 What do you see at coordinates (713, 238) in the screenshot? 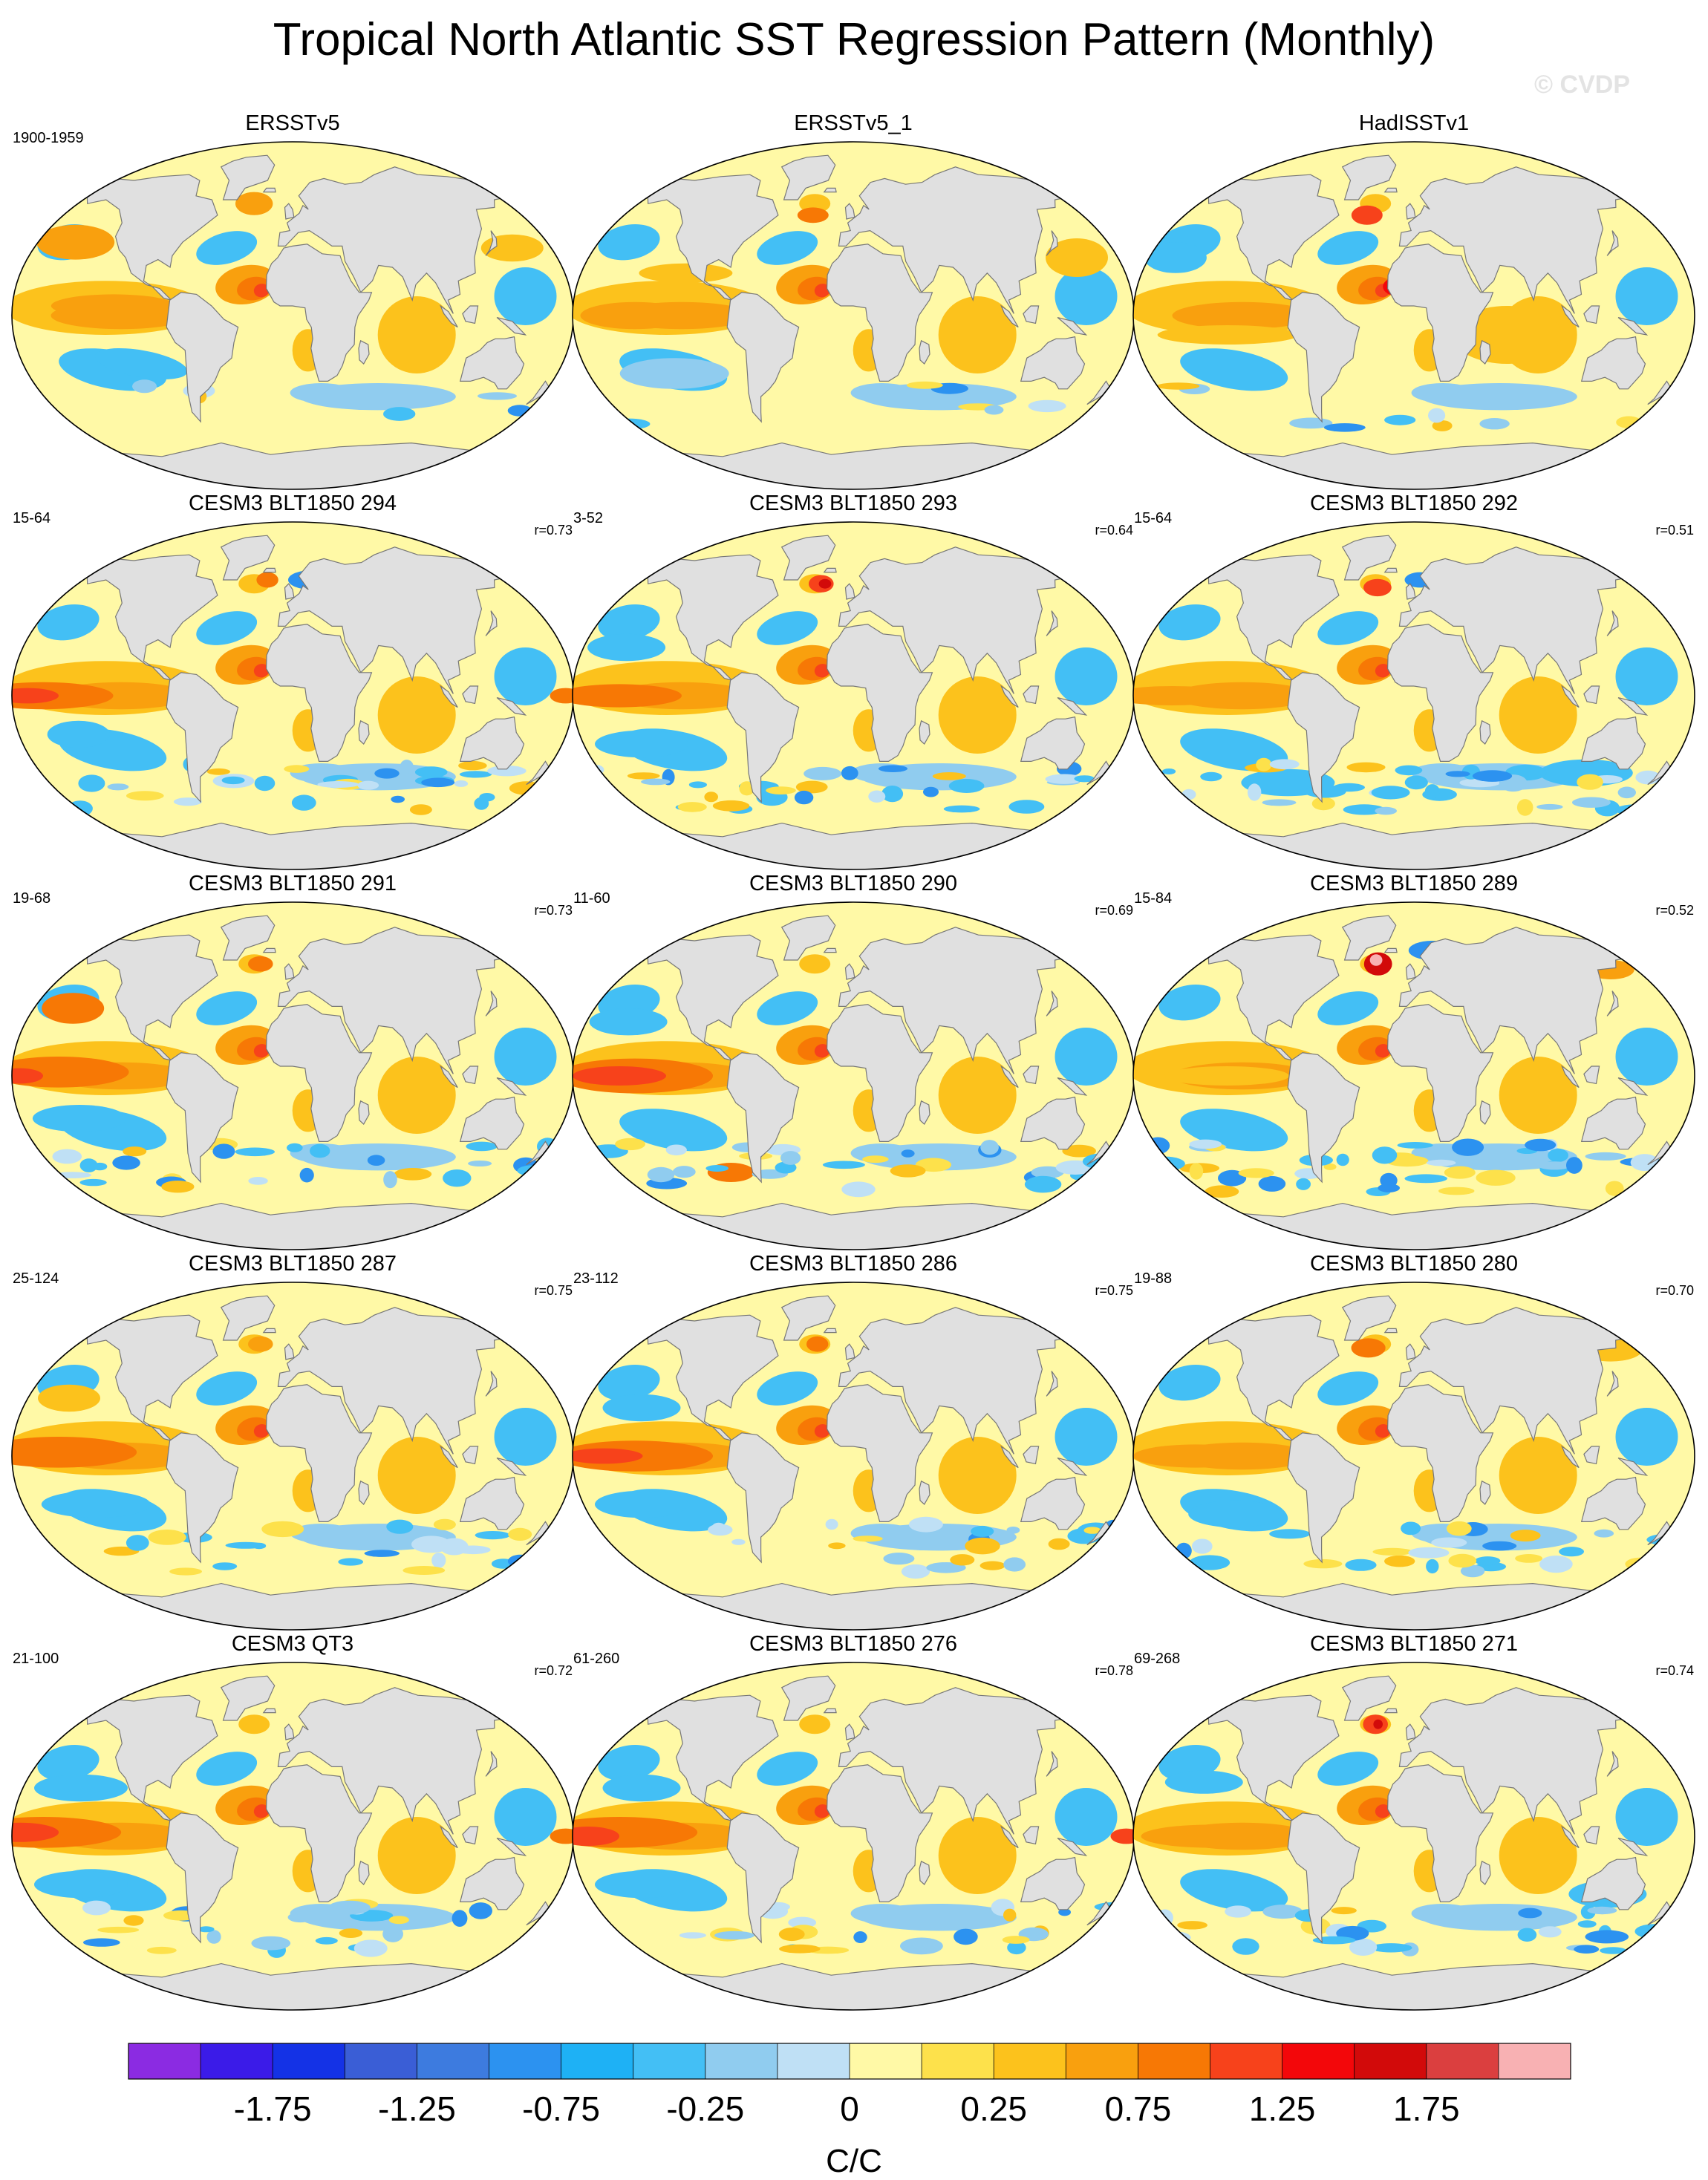
I see `land-namerica` at bounding box center [713, 238].